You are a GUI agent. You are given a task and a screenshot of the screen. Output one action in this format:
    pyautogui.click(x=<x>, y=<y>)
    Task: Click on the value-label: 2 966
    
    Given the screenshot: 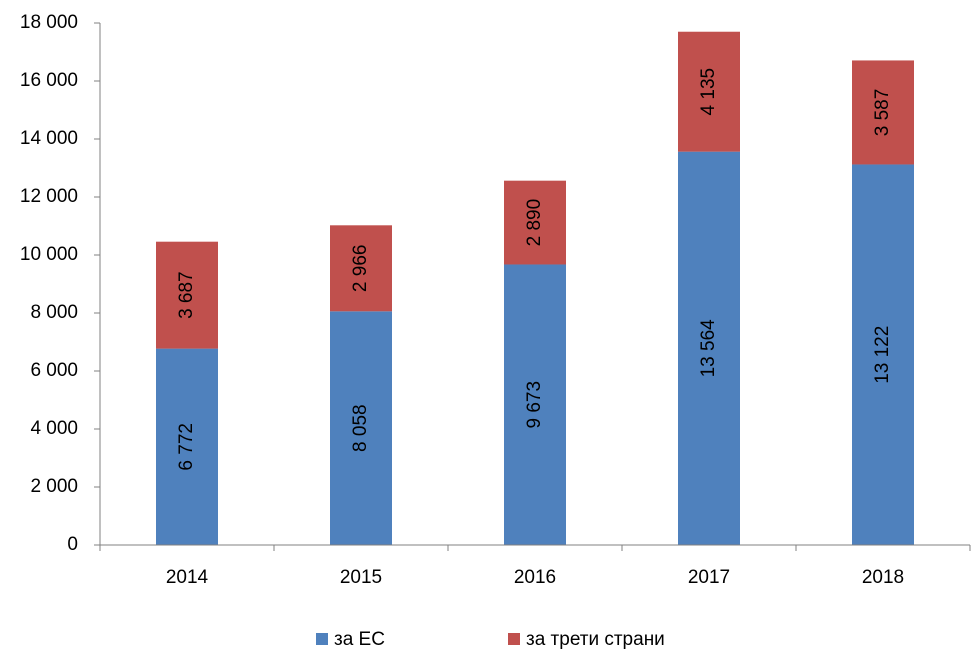 What is the action you would take?
    pyautogui.click(x=360, y=269)
    